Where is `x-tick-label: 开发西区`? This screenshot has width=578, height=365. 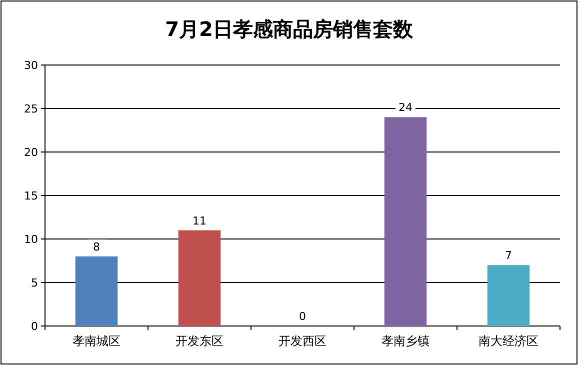
x-tick-label: 开发西区 is located at coordinates (302, 341).